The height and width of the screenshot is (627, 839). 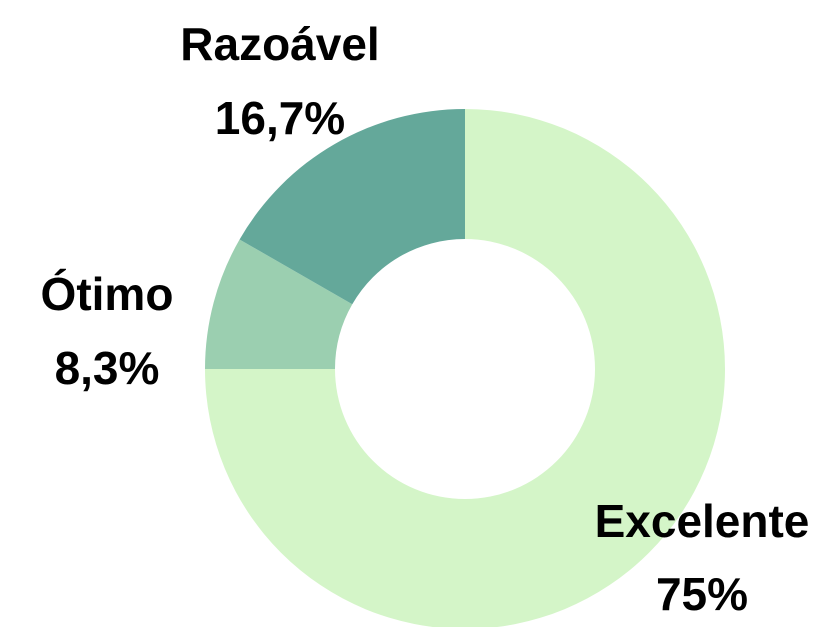 I want to click on segment-label: Excelente, so click(x=702, y=521).